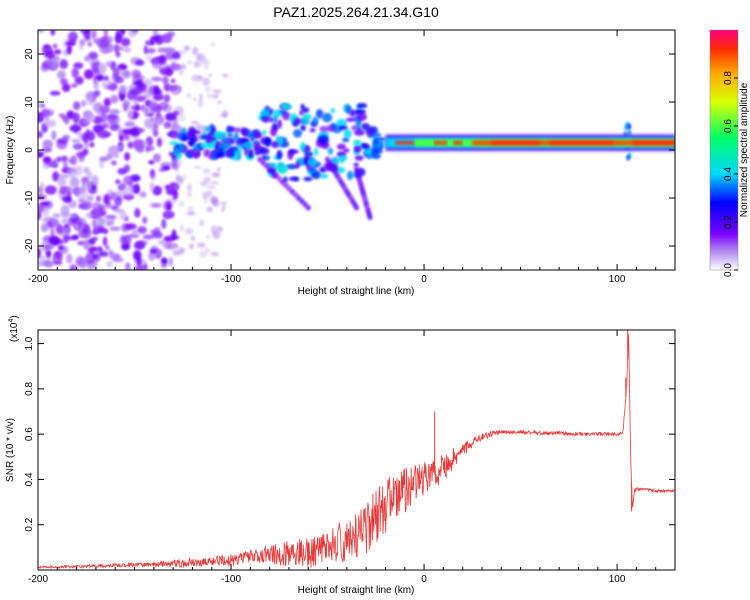 This screenshot has height=600, width=750. Describe the element at coordinates (617, 279) in the screenshot. I see `spectrogram-x-tick-label: 100` at that location.